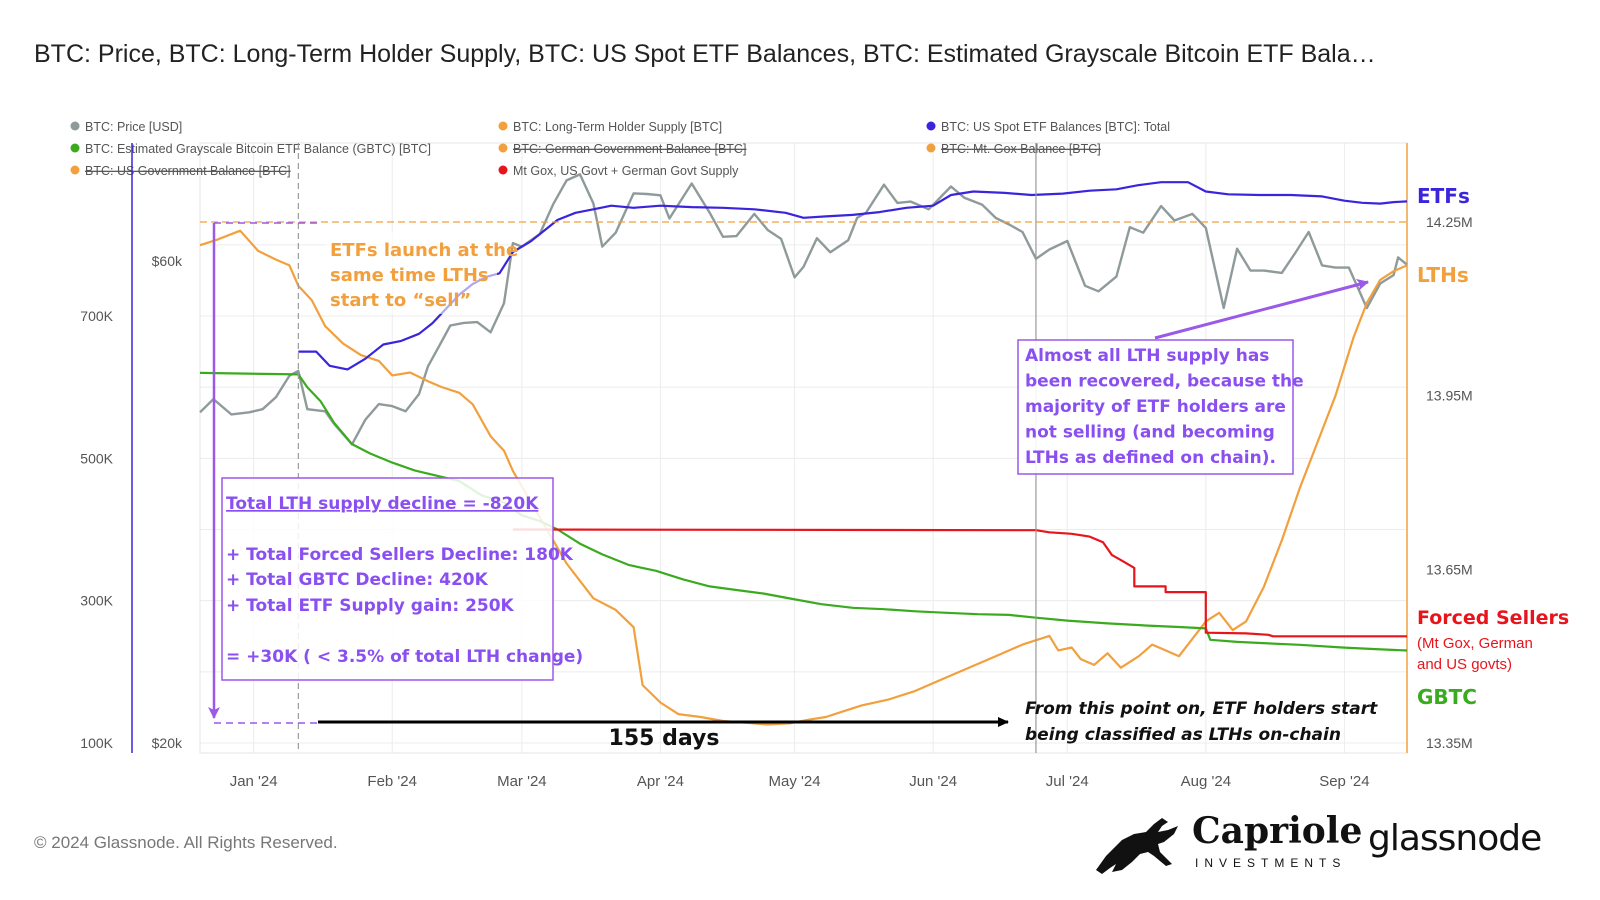  What do you see at coordinates (1447, 697) in the screenshot?
I see `side-label-gbtc: GBTC` at bounding box center [1447, 697].